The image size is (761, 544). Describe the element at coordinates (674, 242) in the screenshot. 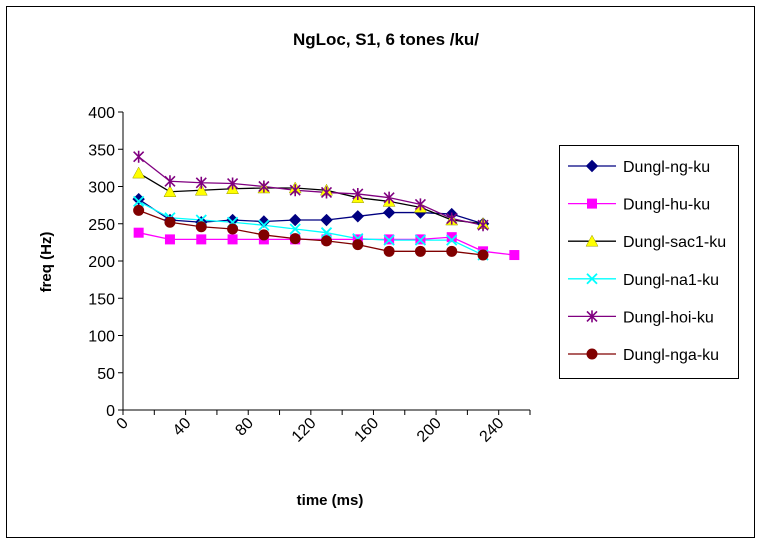

I see `legend-label: Dungl-sac1-ku` at that location.